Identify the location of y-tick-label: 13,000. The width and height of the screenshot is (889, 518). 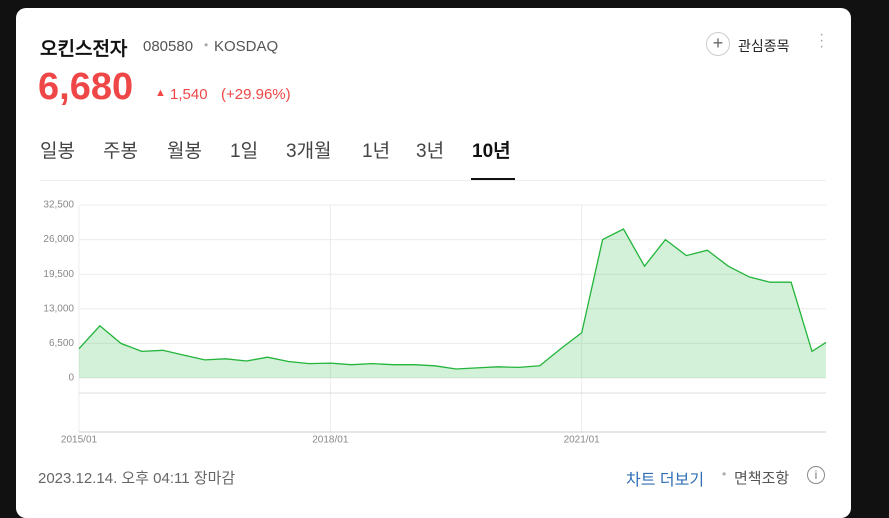
(58, 308).